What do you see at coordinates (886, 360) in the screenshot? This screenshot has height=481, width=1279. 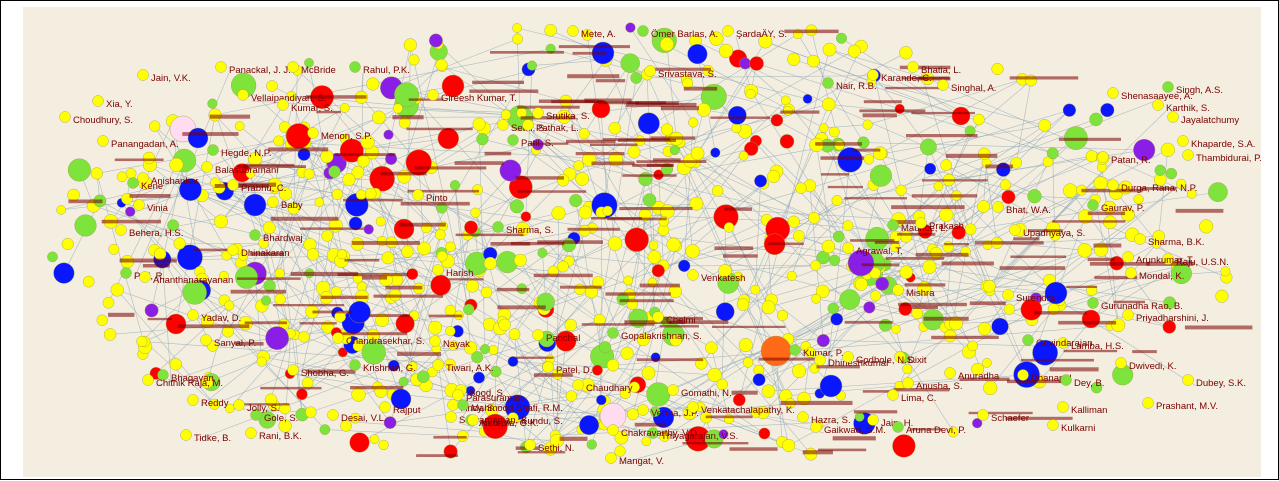 I see `node-label: Godbole, N.S.` at bounding box center [886, 360].